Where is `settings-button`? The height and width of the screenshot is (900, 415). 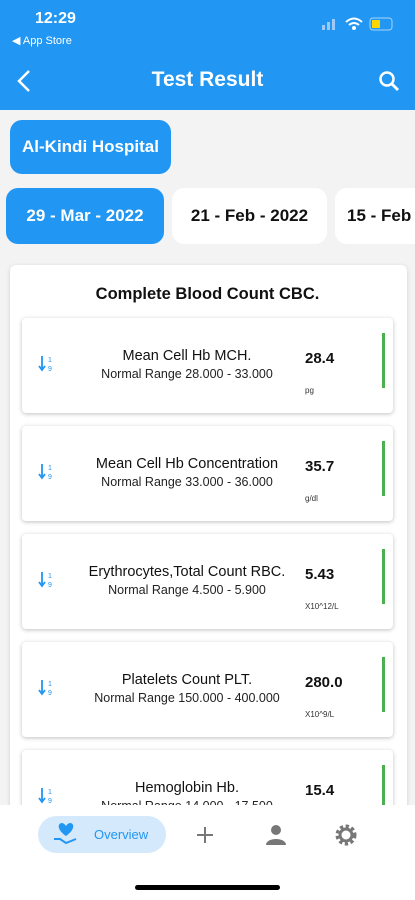
settings-button is located at coordinates (346, 835).